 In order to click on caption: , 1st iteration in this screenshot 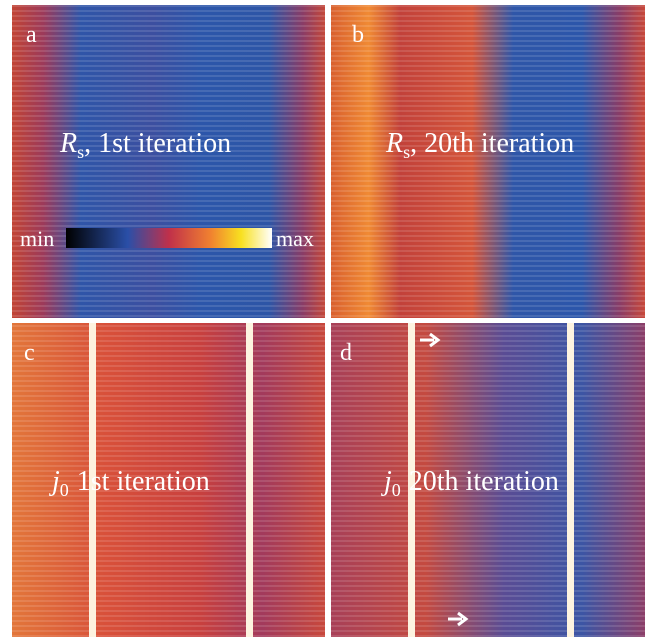, I will do `click(157, 143)`.